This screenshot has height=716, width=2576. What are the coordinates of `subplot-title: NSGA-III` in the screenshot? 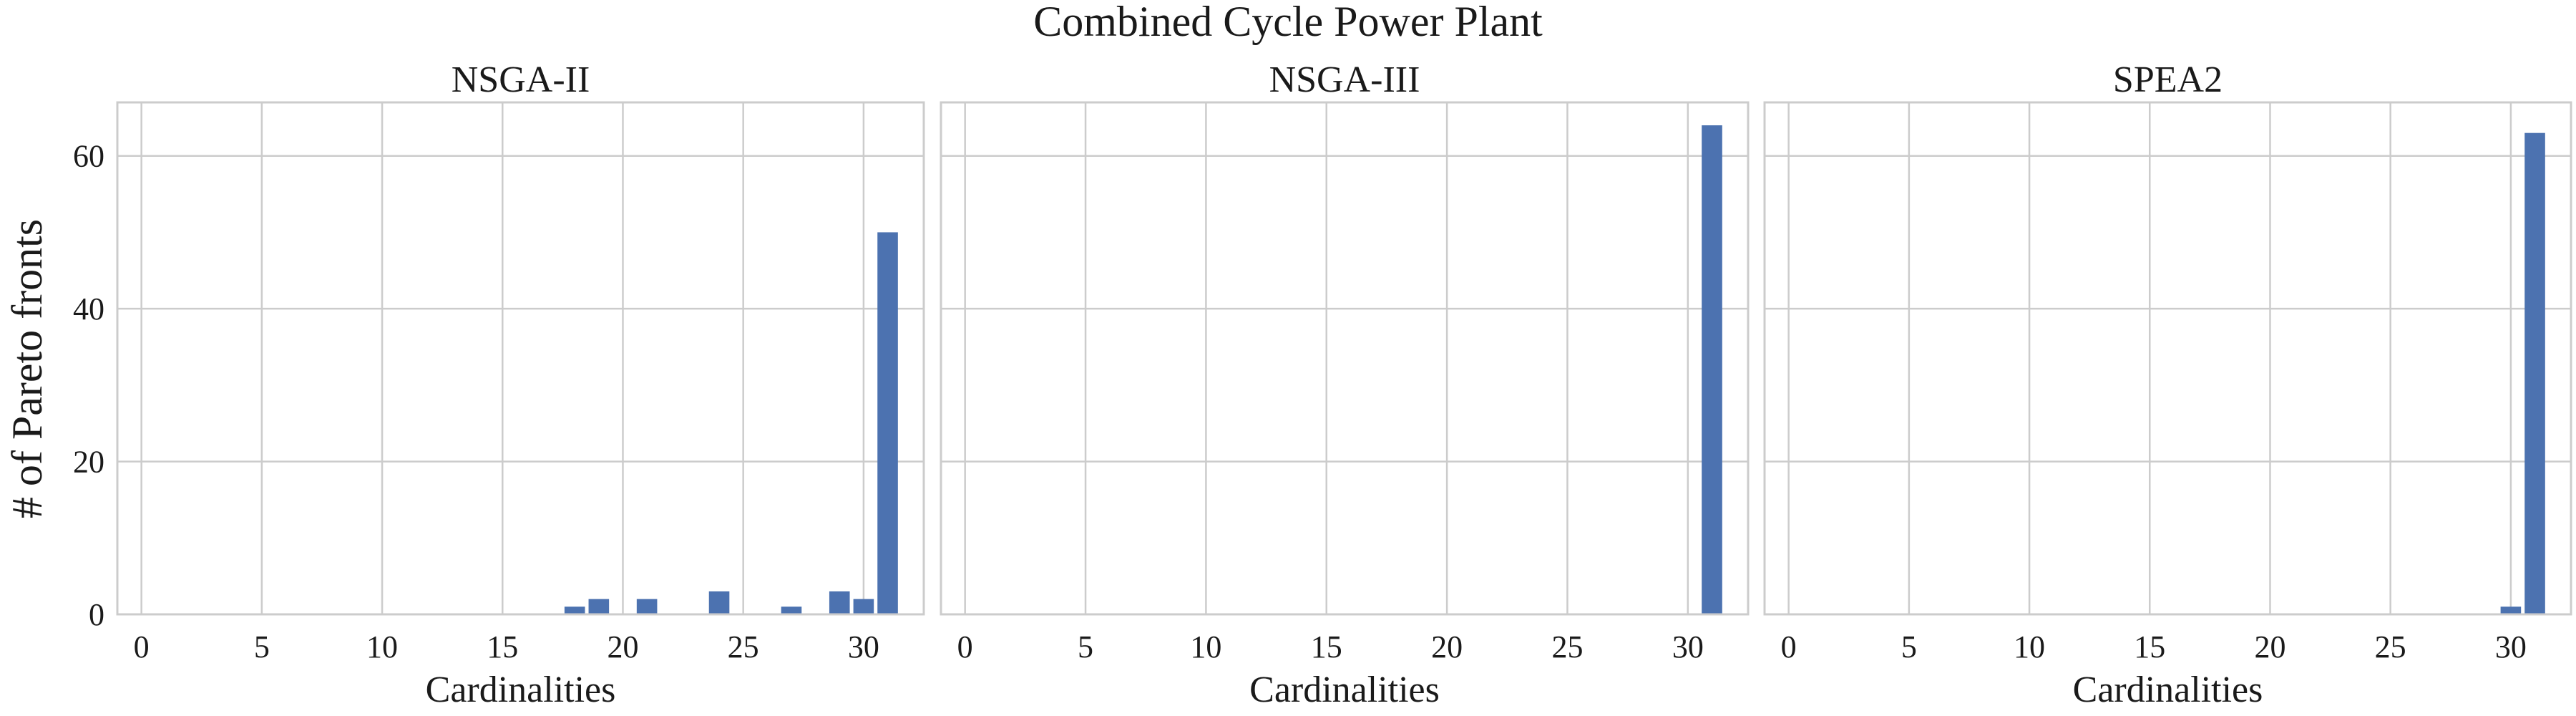 It's located at (1344, 79).